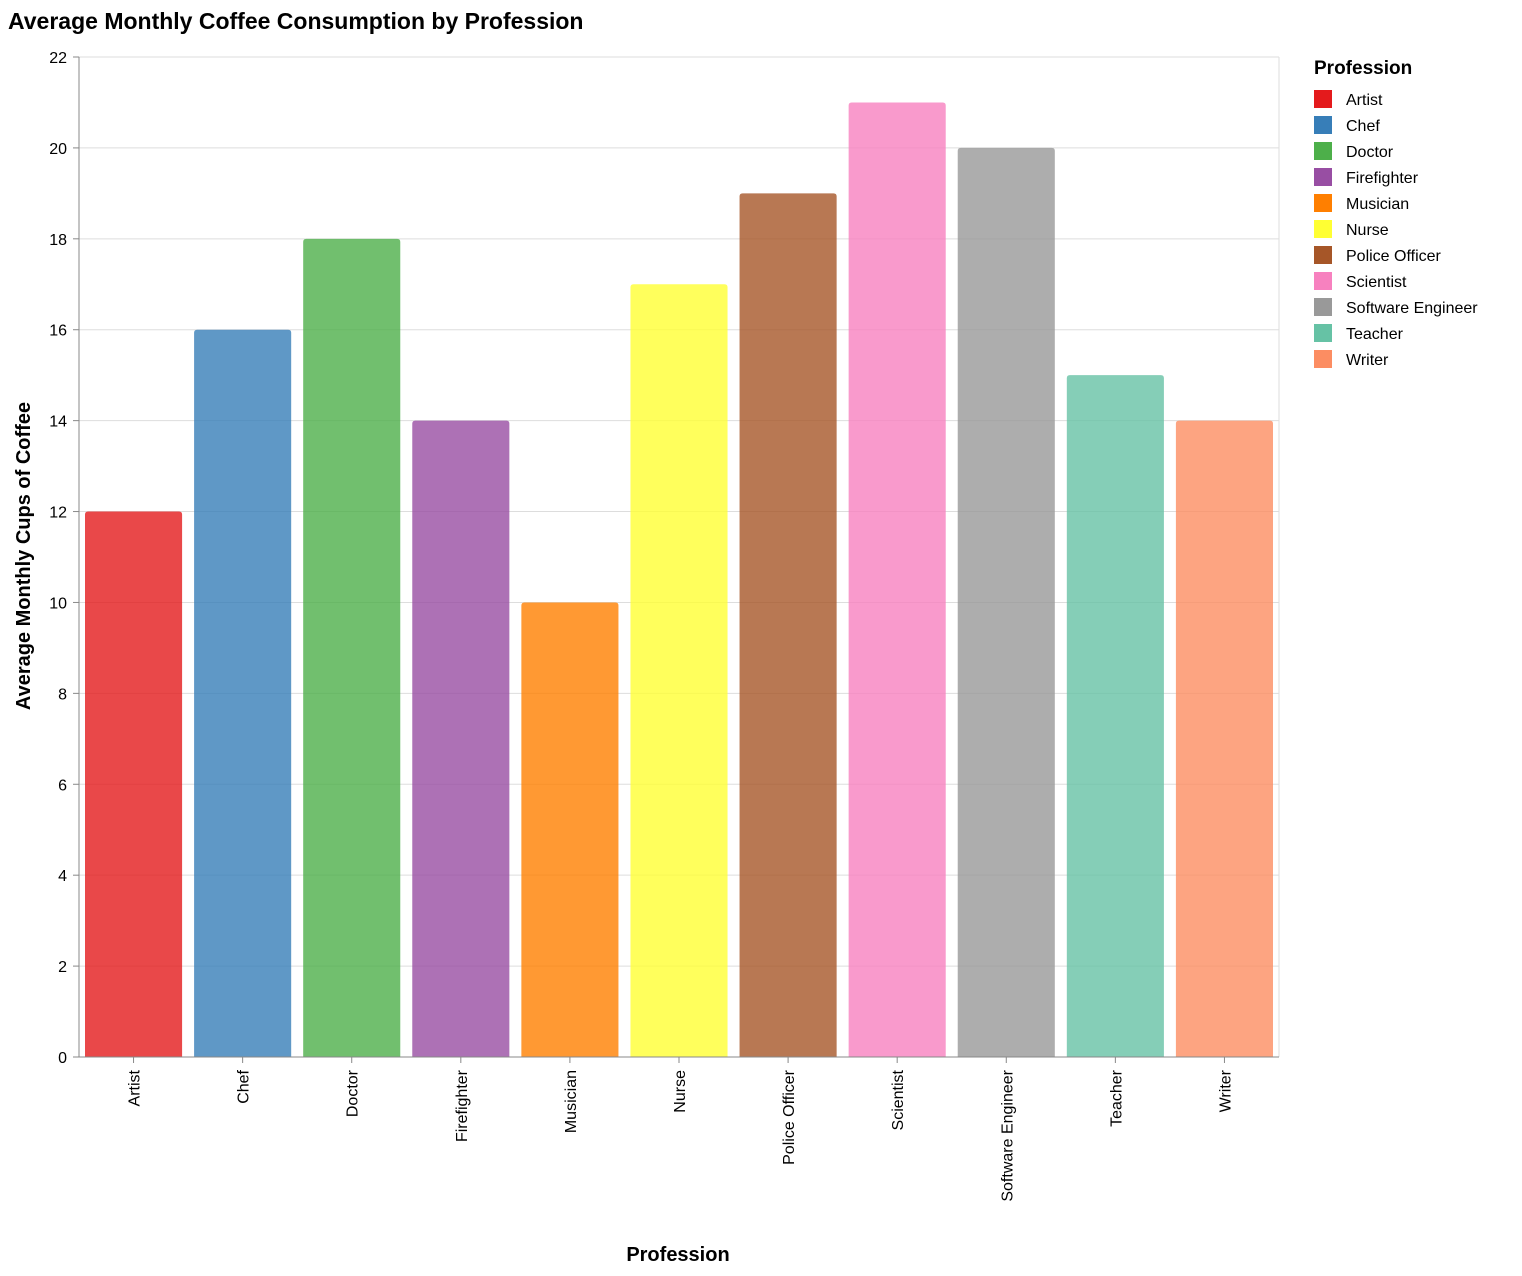  Describe the element at coordinates (58, 149) in the screenshot. I see `y-tick-label: 20` at that location.